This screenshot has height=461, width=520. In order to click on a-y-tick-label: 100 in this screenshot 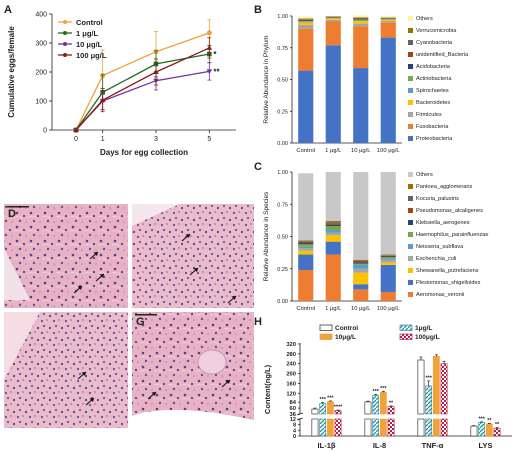, I will do `click(41, 102)`.